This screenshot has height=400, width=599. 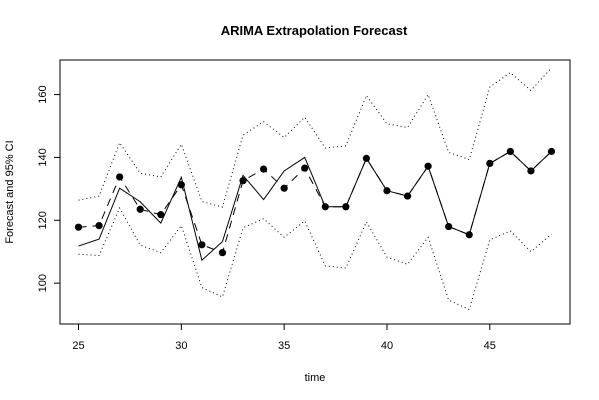 What do you see at coordinates (284, 346) in the screenshot?
I see `x-tick-label: 35` at bounding box center [284, 346].